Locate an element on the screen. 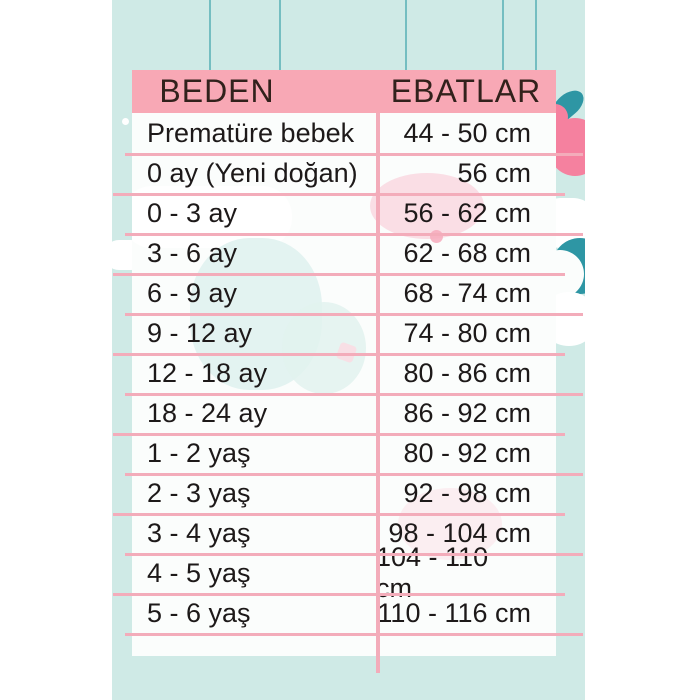 This screenshot has height=700, width=700. table-row: Prematüre bebek 44 - 50 cm is located at coordinates (344, 133).